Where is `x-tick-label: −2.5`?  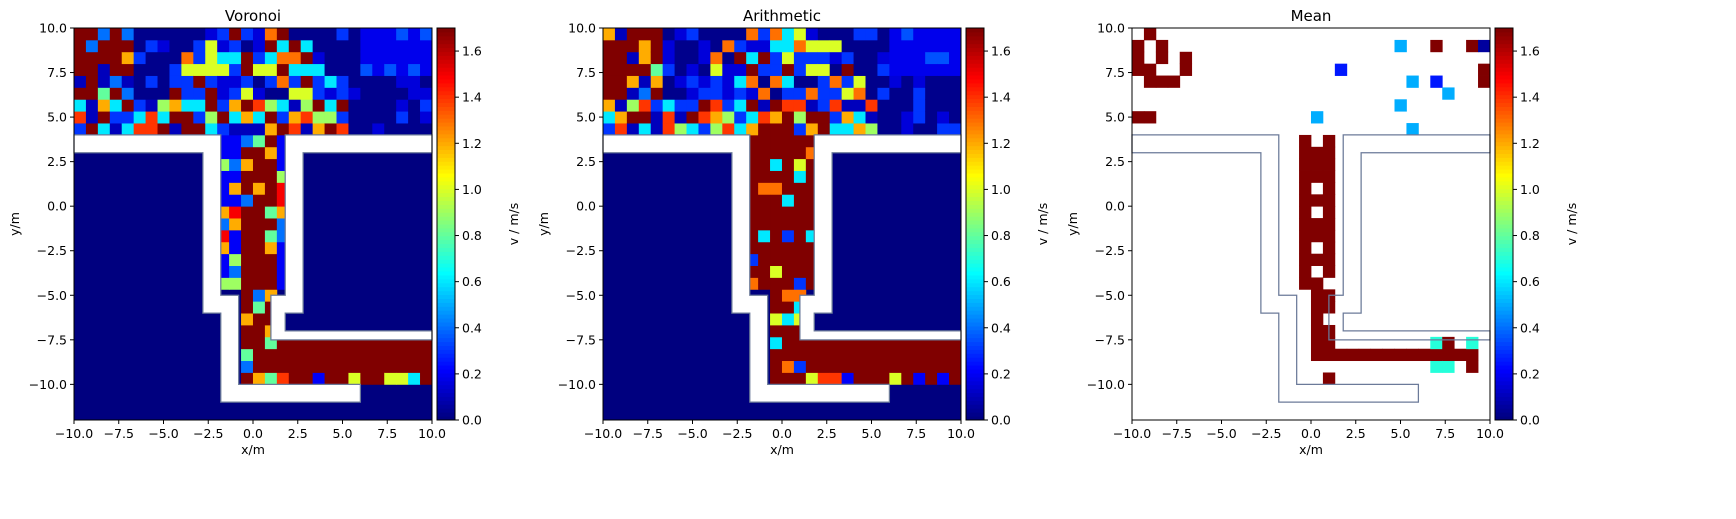 x-tick-label: −2.5 is located at coordinates (208, 433).